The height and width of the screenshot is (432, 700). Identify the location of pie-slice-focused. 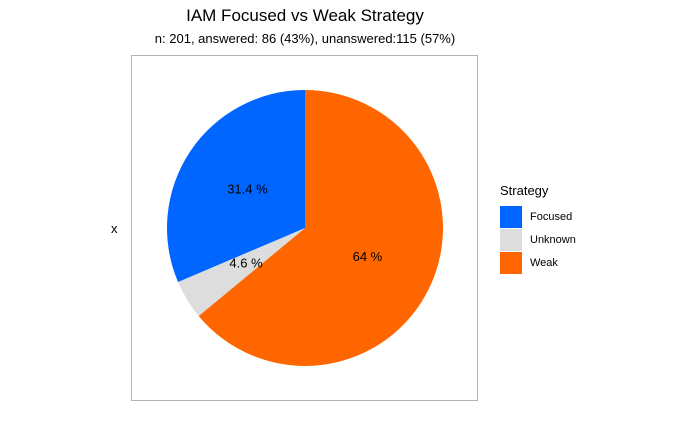
(236, 186).